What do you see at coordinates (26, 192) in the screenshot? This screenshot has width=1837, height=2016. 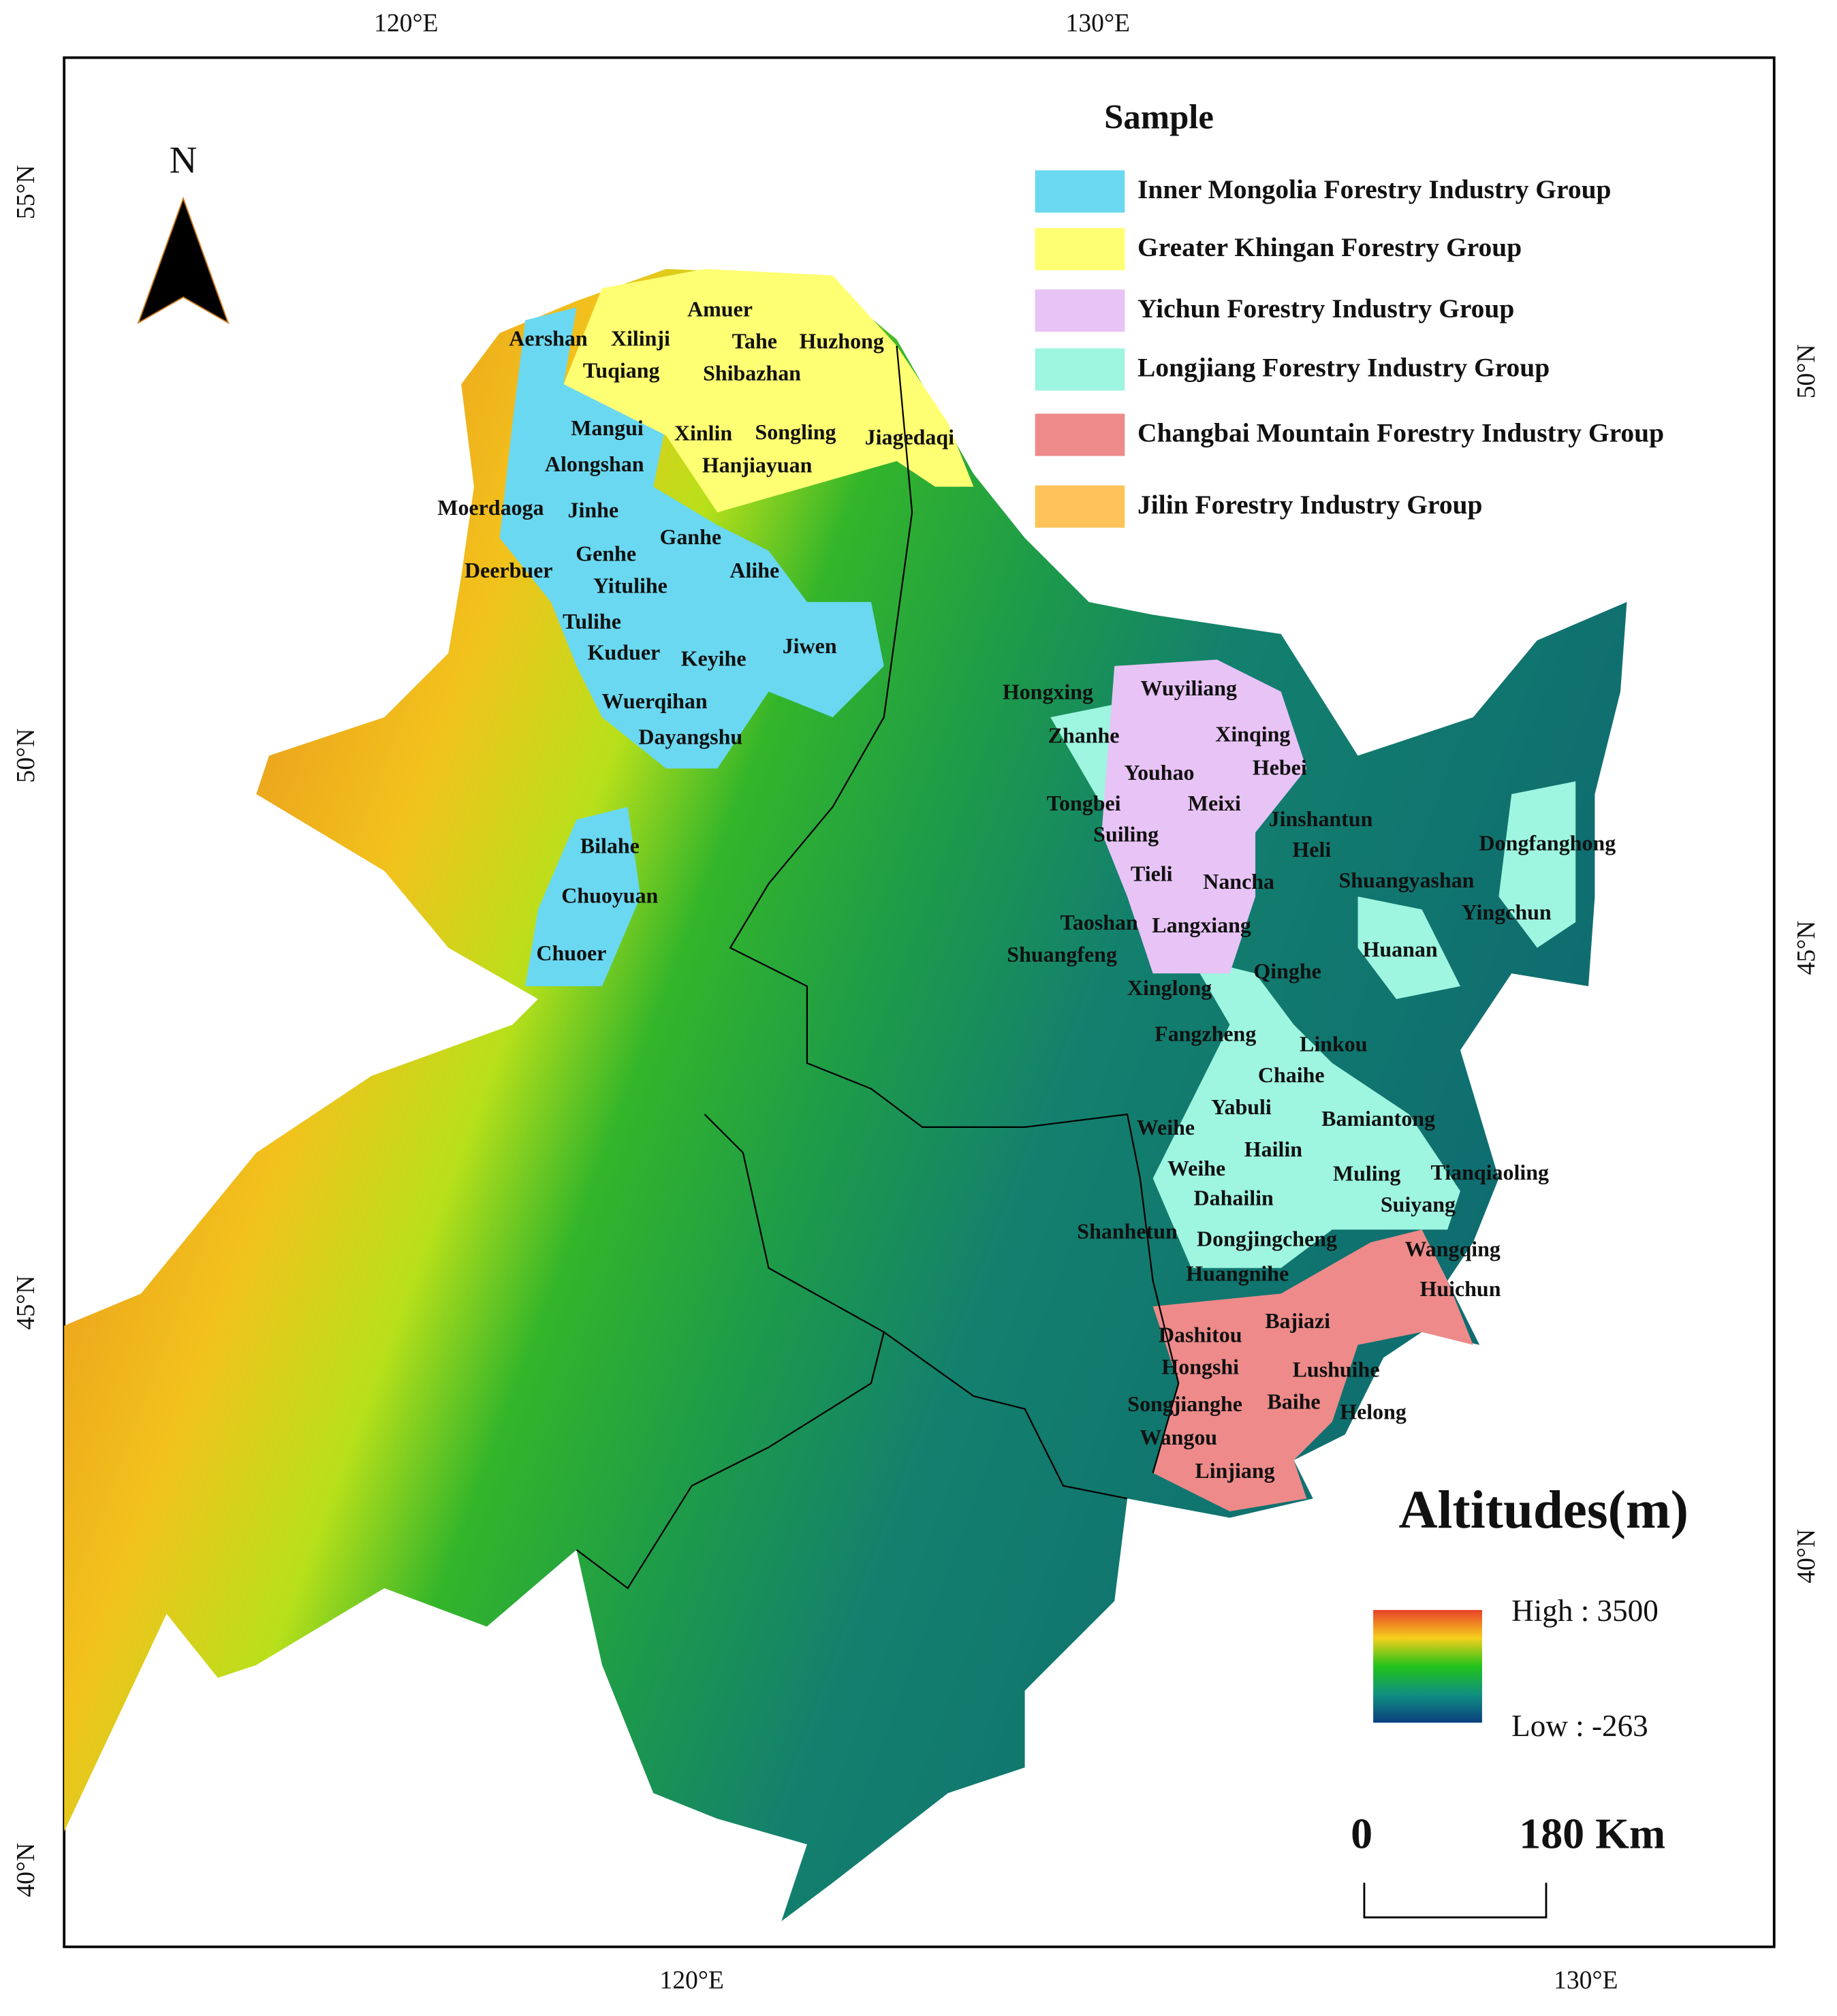 I see `graticule-label: 55°N` at bounding box center [26, 192].